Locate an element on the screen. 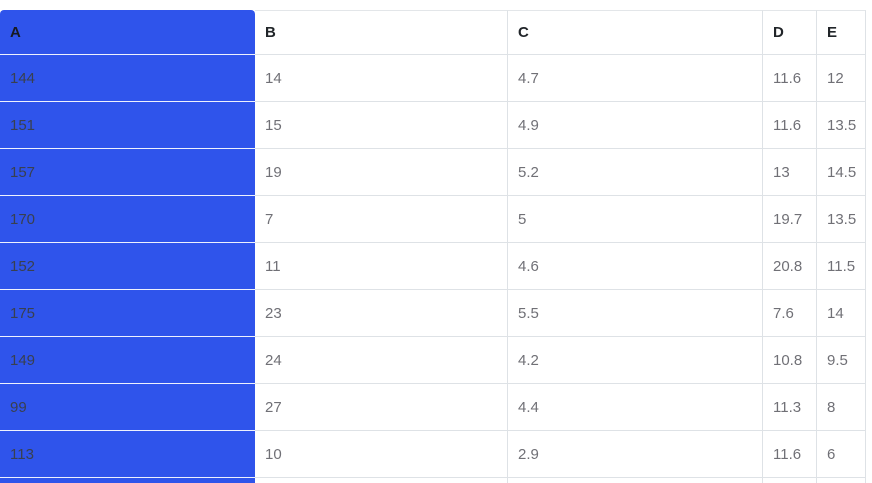 This screenshot has width=872, height=483. table-row: 151 15 4.9 11.6 13.5 is located at coordinates (433, 125).